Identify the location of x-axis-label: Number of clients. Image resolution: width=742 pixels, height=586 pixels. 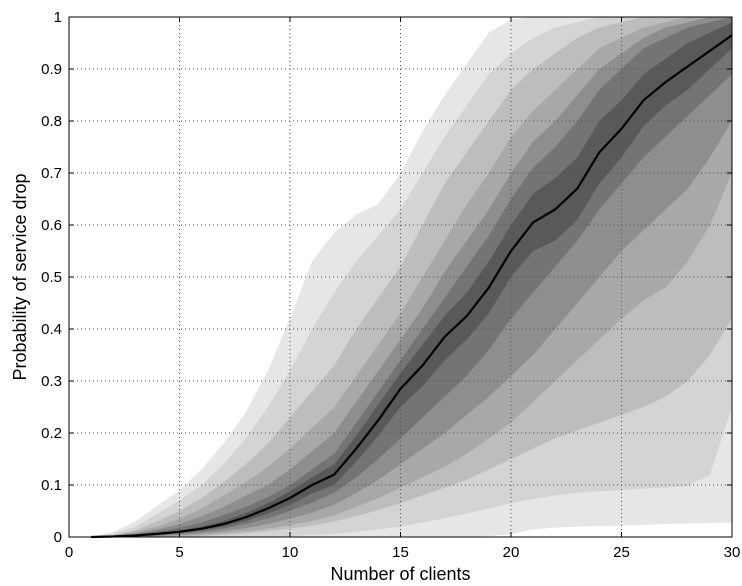
(400, 574).